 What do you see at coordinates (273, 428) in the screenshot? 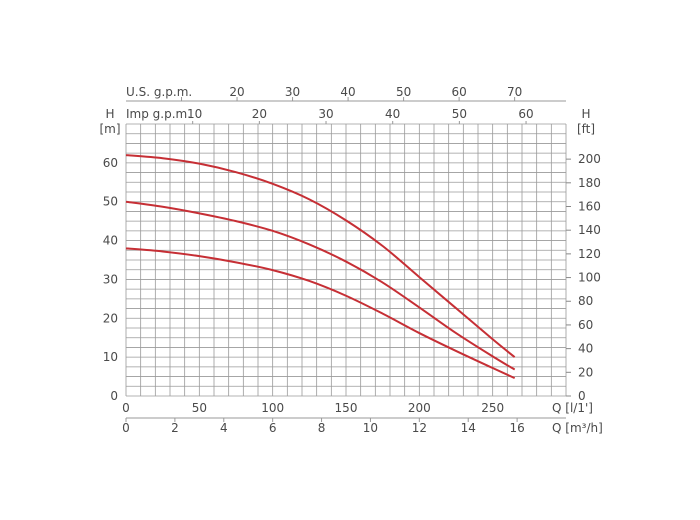
I see `m3h-tick-label: 6` at bounding box center [273, 428].